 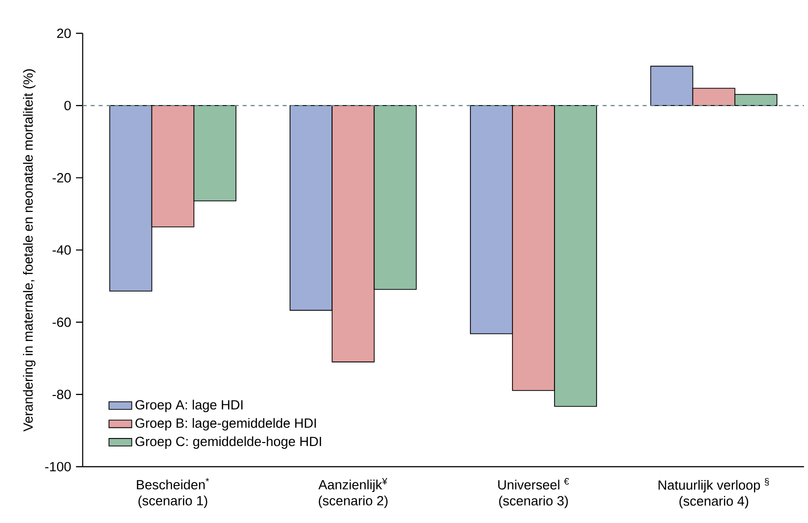 What do you see at coordinates (533, 493) in the screenshot?
I see `x-tick-label: Universeel $^{€}$ (scenario 3)` at bounding box center [533, 493].